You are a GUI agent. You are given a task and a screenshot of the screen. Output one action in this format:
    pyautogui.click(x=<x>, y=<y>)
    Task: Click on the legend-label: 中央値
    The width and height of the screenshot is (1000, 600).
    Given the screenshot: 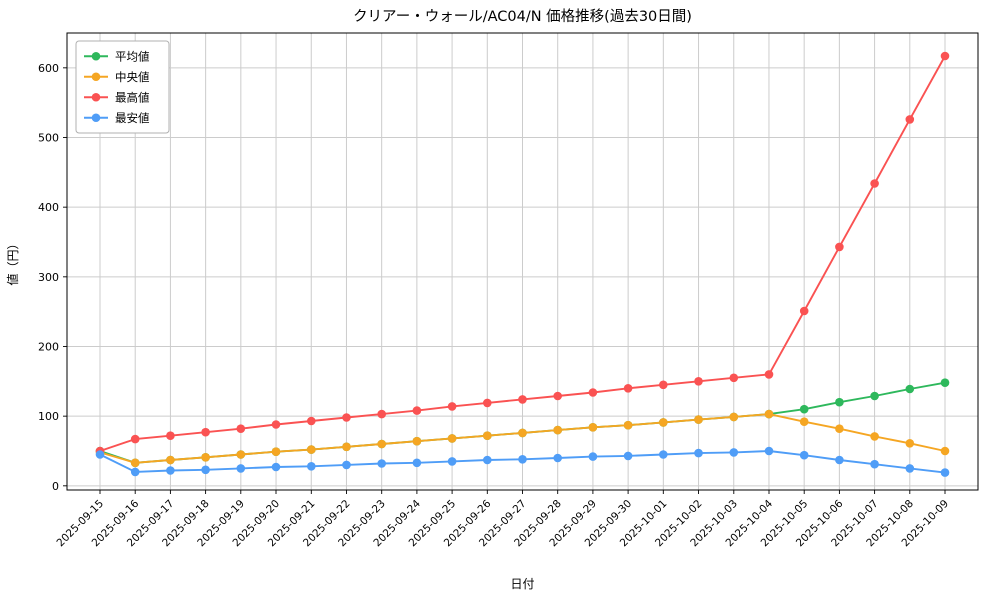 What is the action you would take?
    pyautogui.click(x=132, y=77)
    